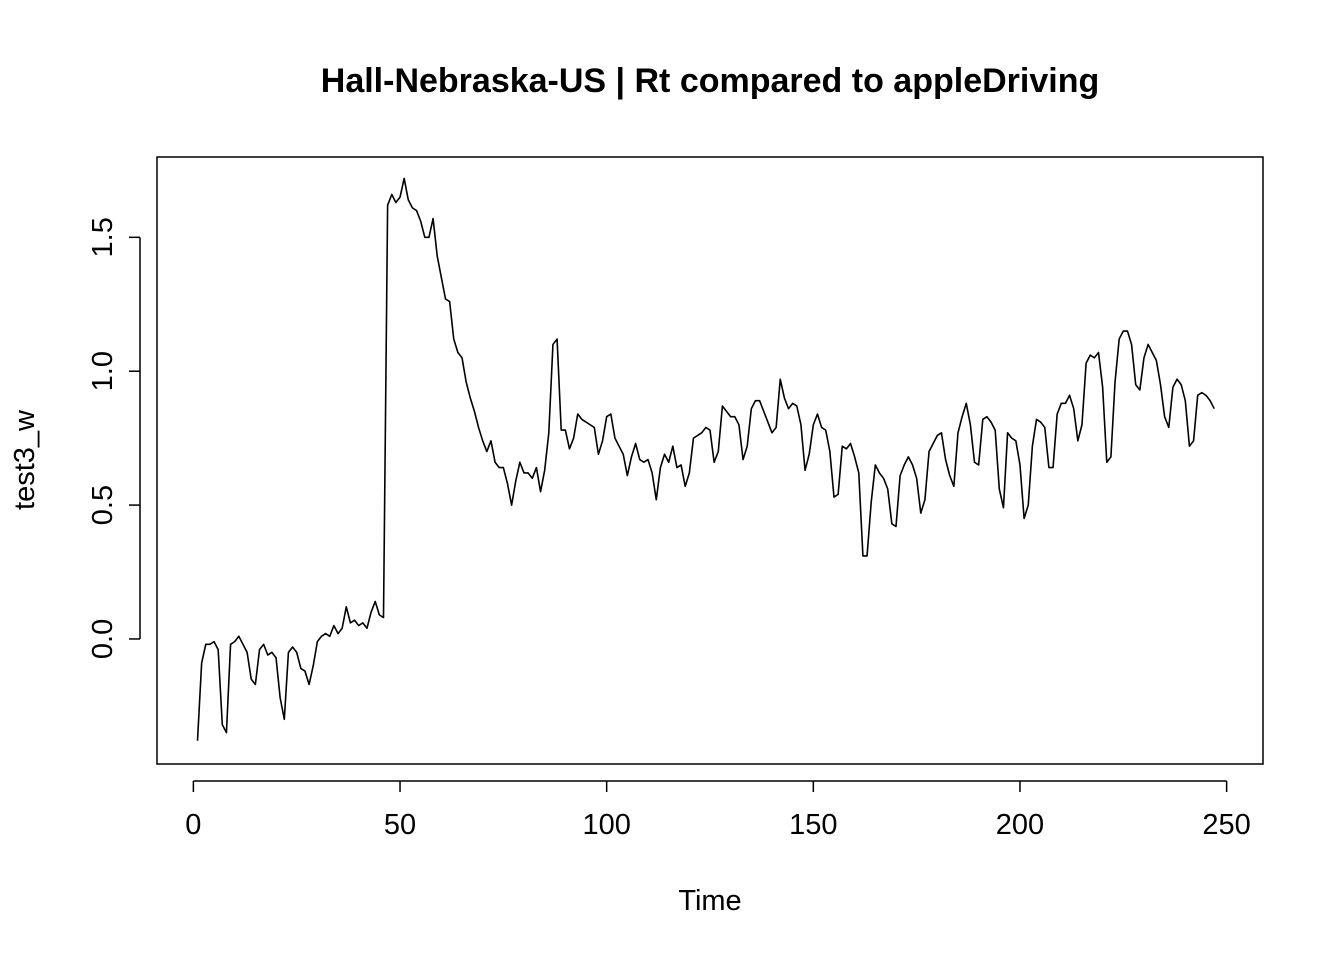  I want to click on y-axis: 0.0 0.5 1.0 1.5, so click(114, 438).